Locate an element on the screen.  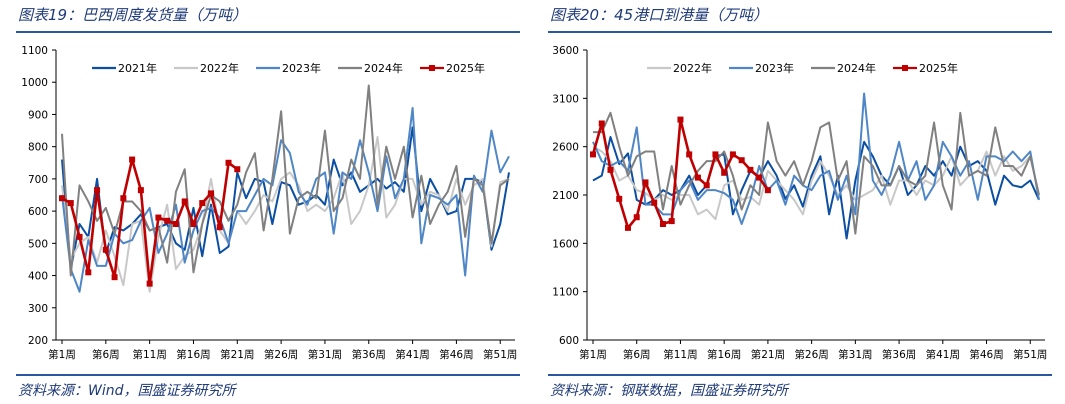
series-line-2023年 is located at coordinates (816, 158).